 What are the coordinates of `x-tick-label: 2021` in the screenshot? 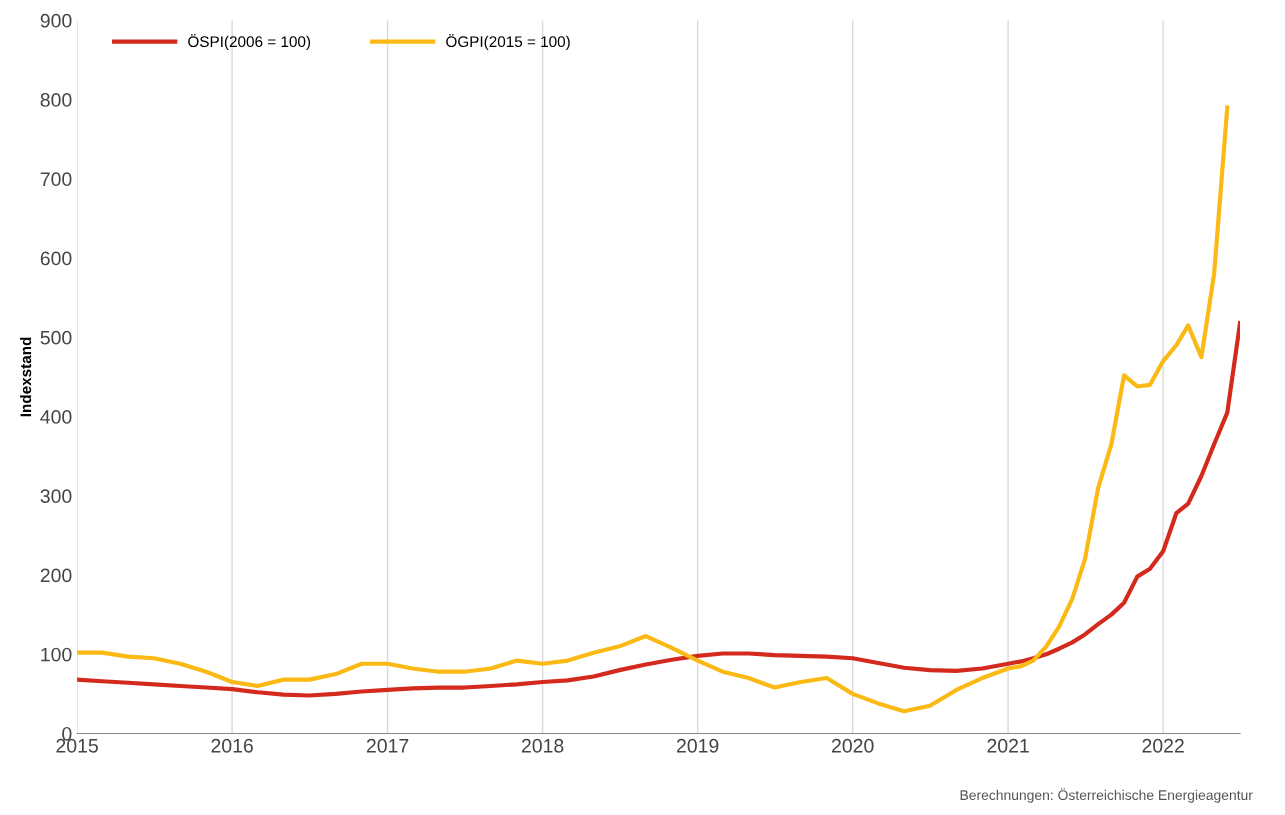 It's located at (1008, 745).